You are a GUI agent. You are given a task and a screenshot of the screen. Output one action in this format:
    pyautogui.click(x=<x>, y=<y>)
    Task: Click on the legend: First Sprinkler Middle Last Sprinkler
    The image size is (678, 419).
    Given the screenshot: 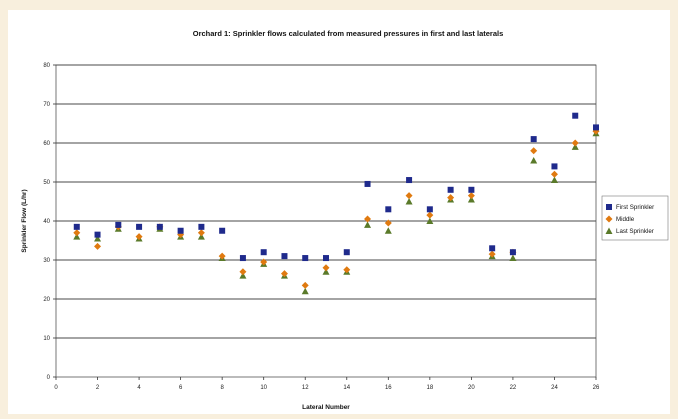 What is the action you would take?
    pyautogui.click(x=635, y=218)
    